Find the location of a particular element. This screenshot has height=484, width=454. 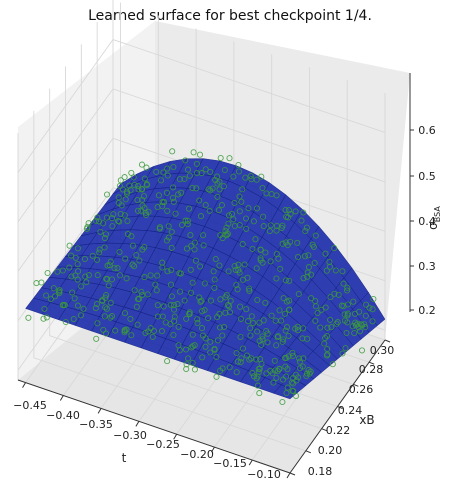

y-tick-label: 0.30 is located at coordinates (382, 350).